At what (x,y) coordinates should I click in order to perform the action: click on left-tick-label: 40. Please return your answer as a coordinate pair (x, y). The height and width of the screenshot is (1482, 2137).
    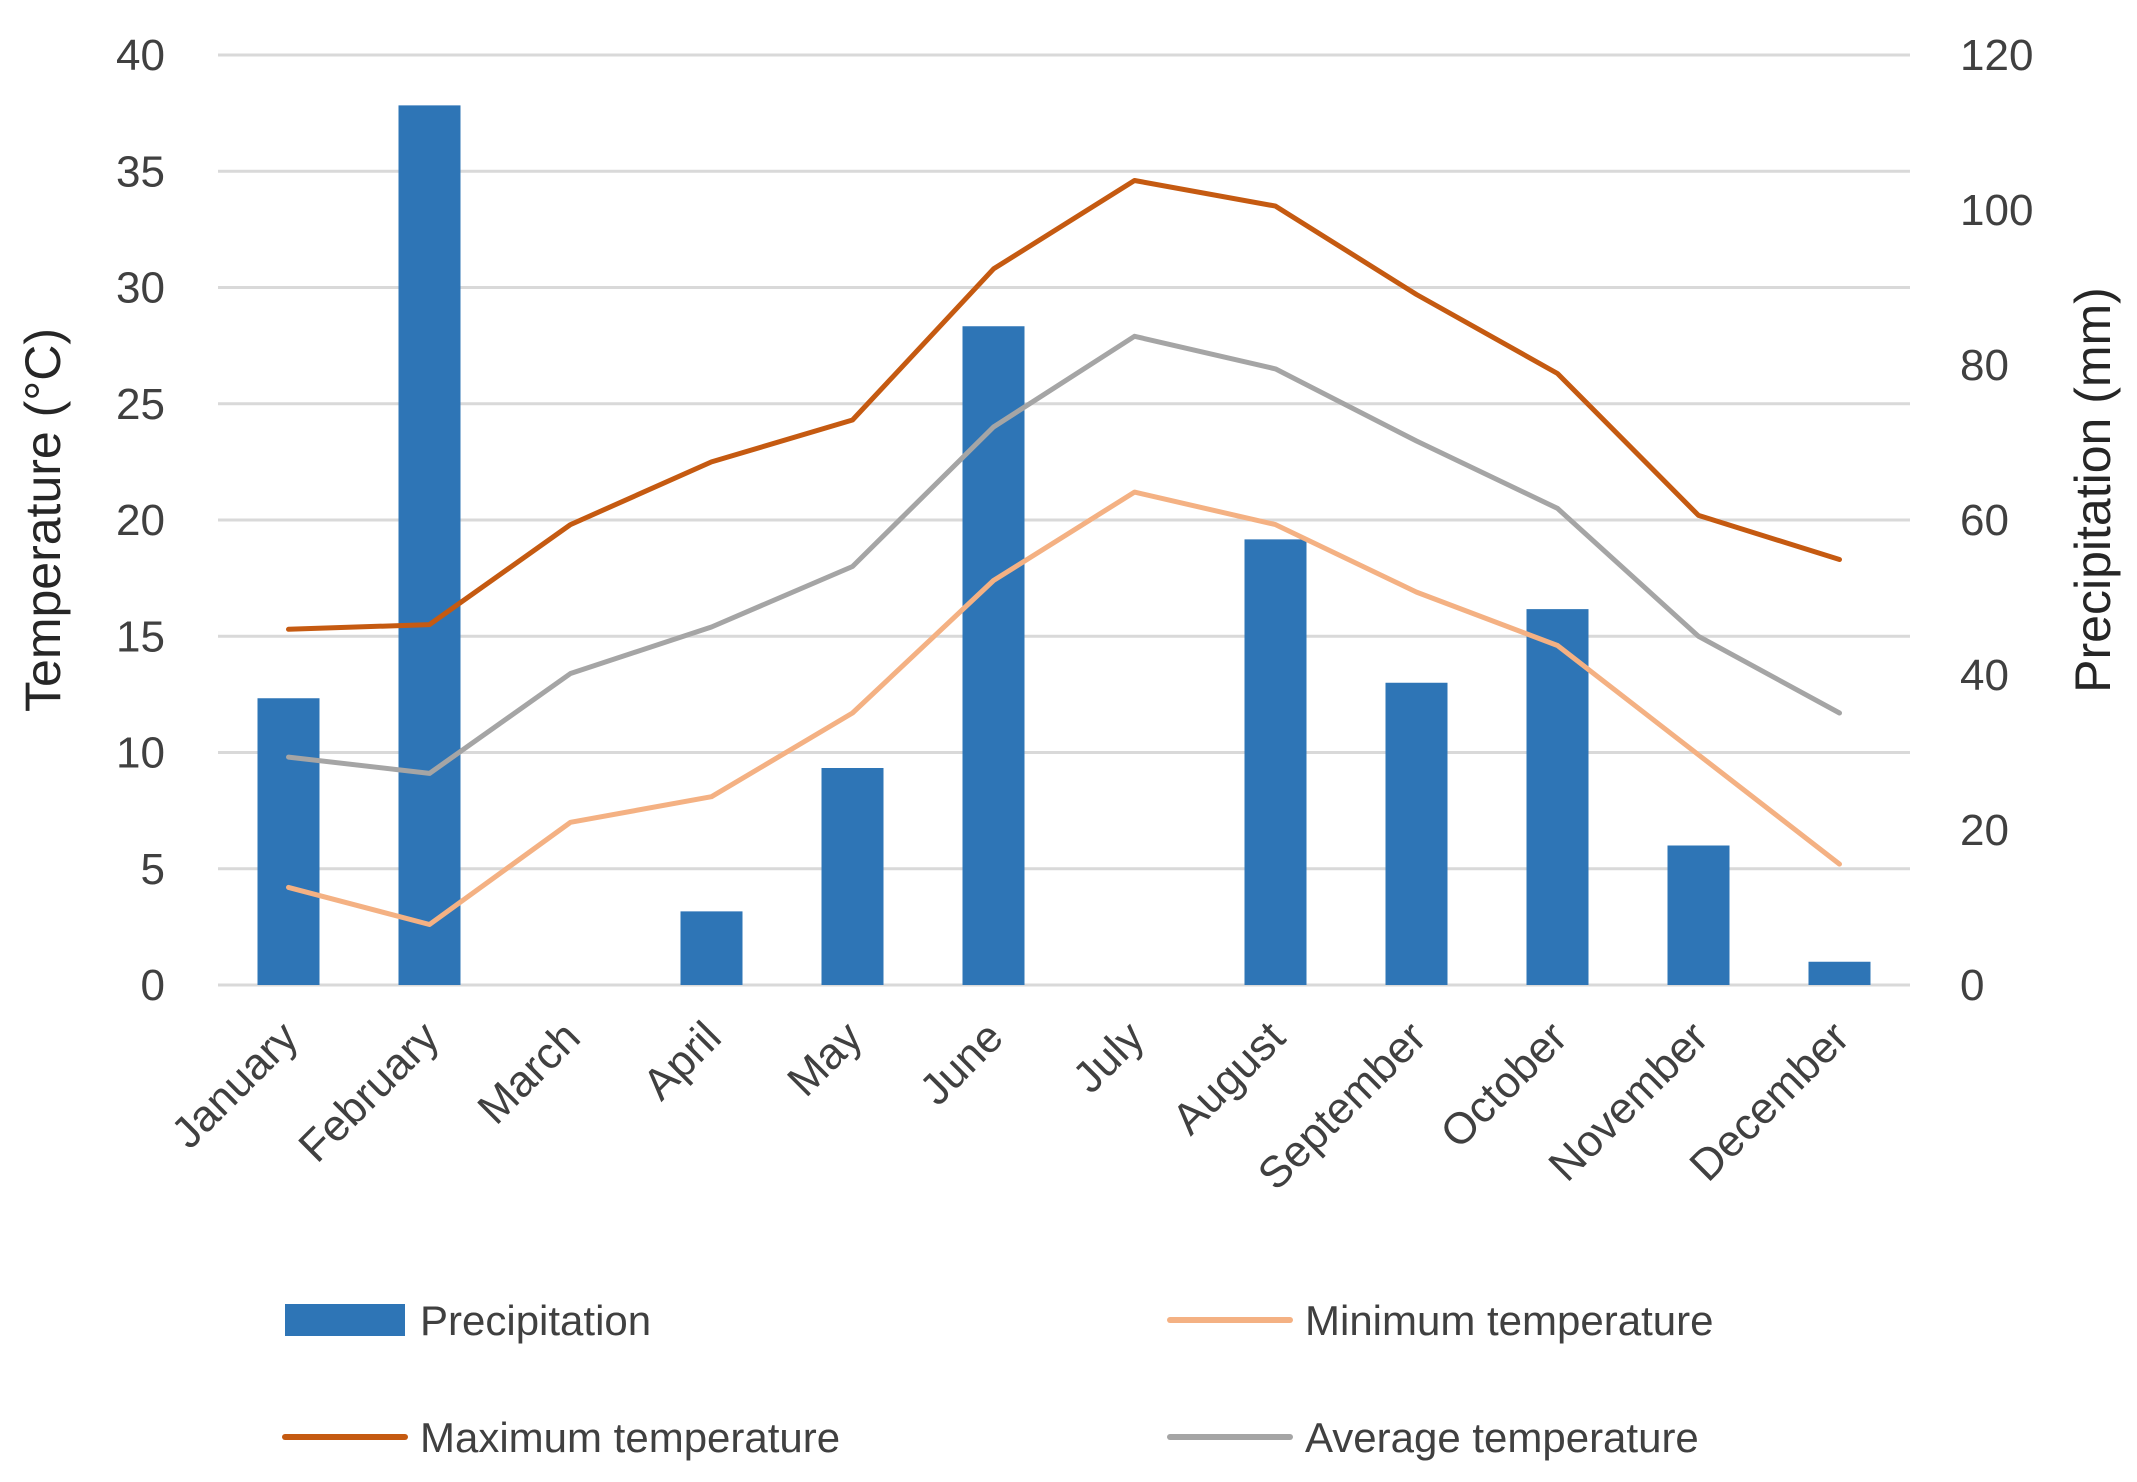
    Looking at the image, I should click on (140, 55).